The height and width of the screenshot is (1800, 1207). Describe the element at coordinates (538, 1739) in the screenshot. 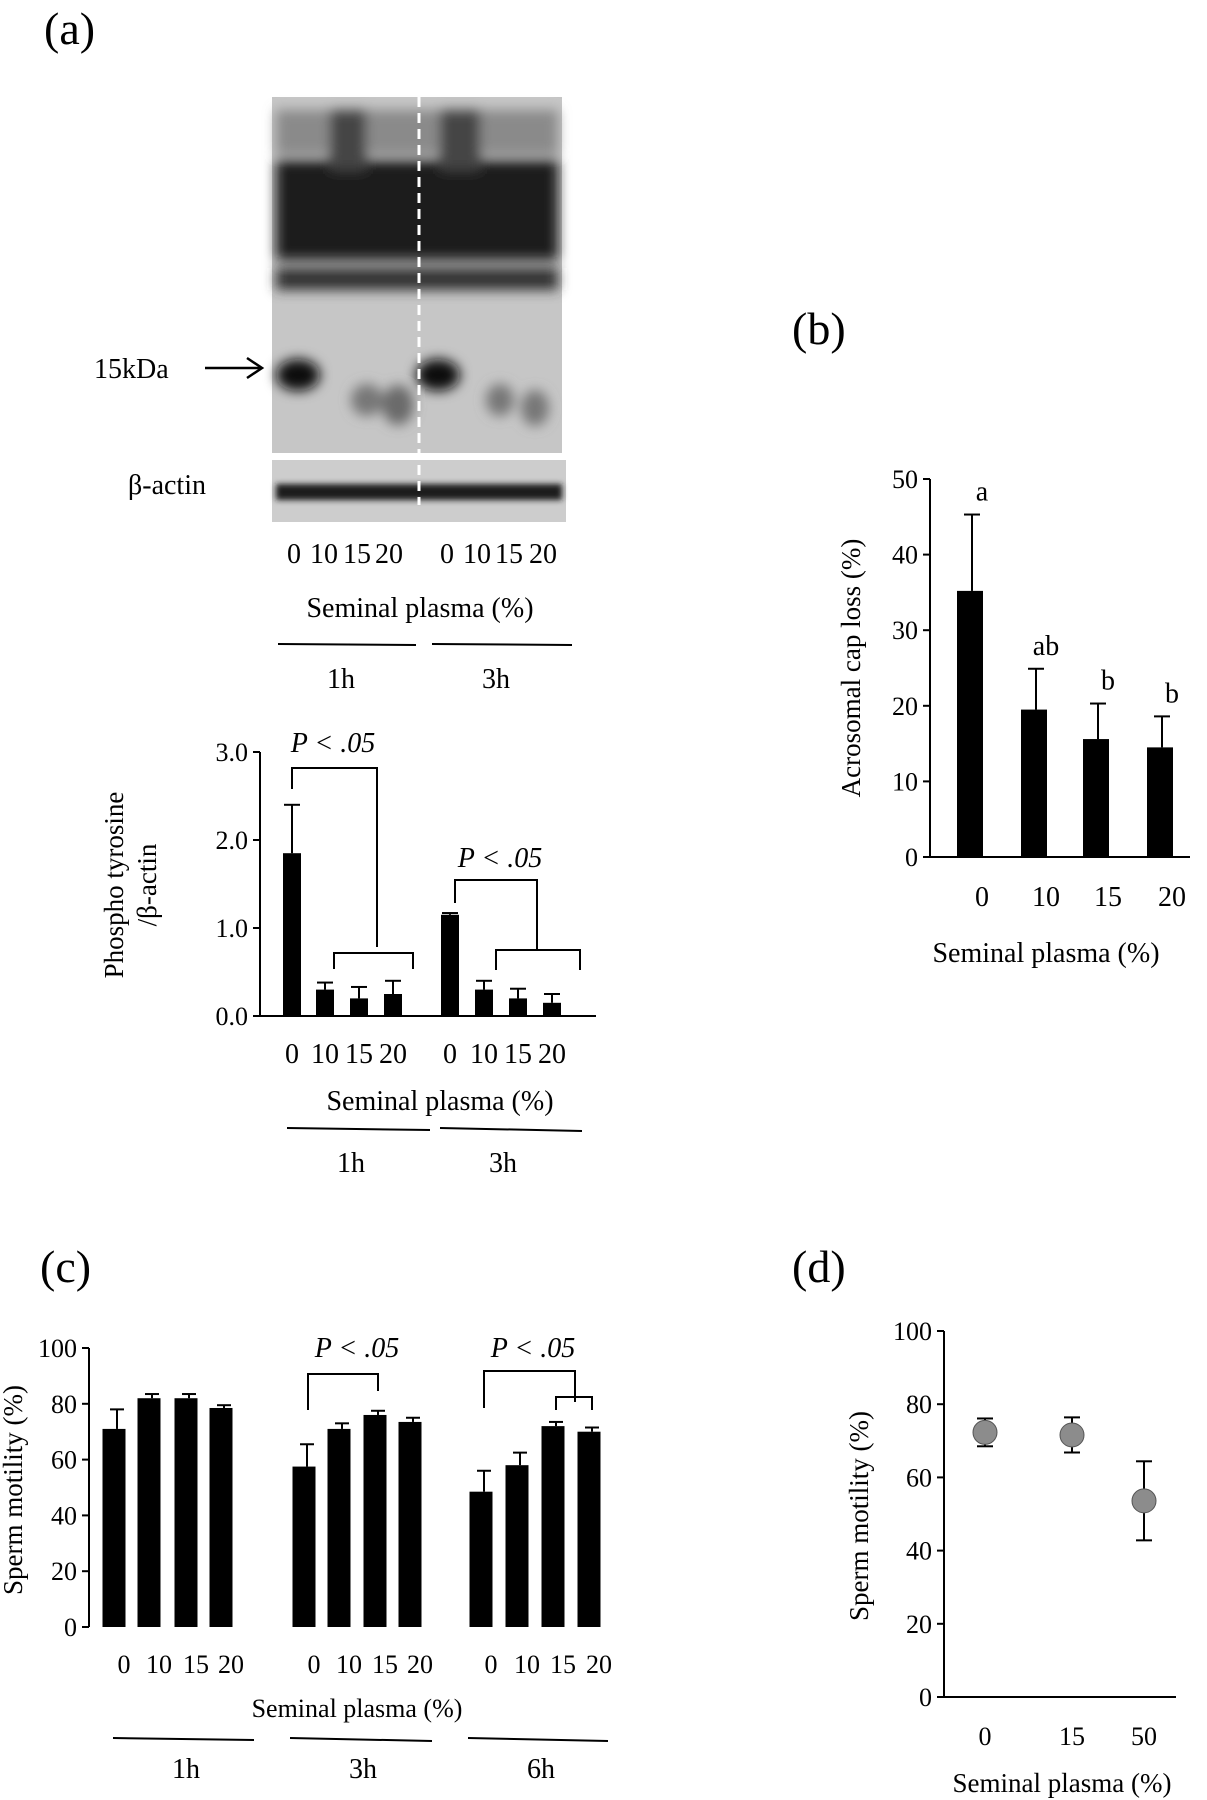

I see `group-line-6h` at that location.